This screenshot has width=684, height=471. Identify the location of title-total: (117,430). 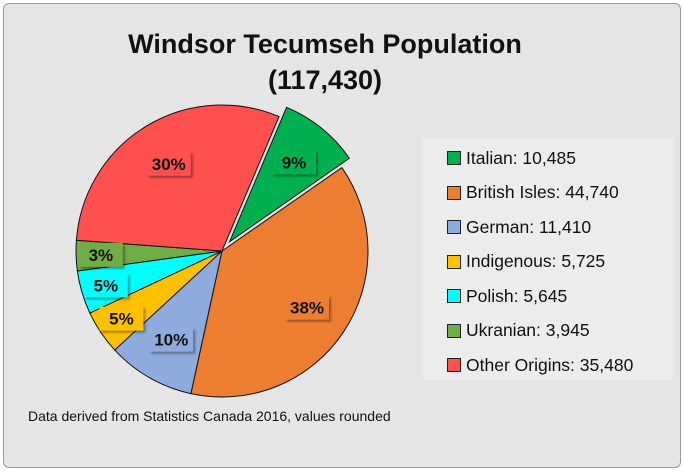
(325, 80).